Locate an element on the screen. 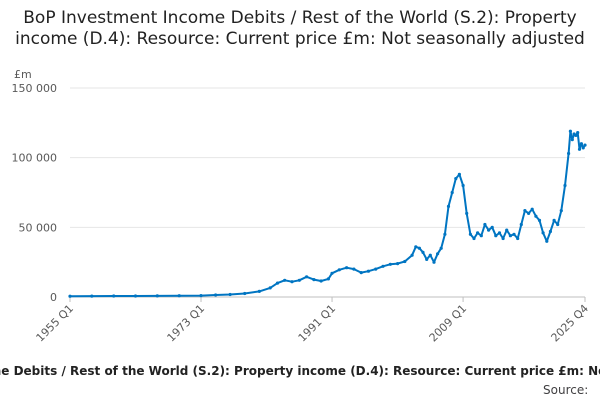 Image resolution: width=600 pixels, height=400 pixels. x-tick-labels: 1955 Q1 1973 Q1 1991 Q1 2009 Q1 2025 Q4 is located at coordinates (313, 321).